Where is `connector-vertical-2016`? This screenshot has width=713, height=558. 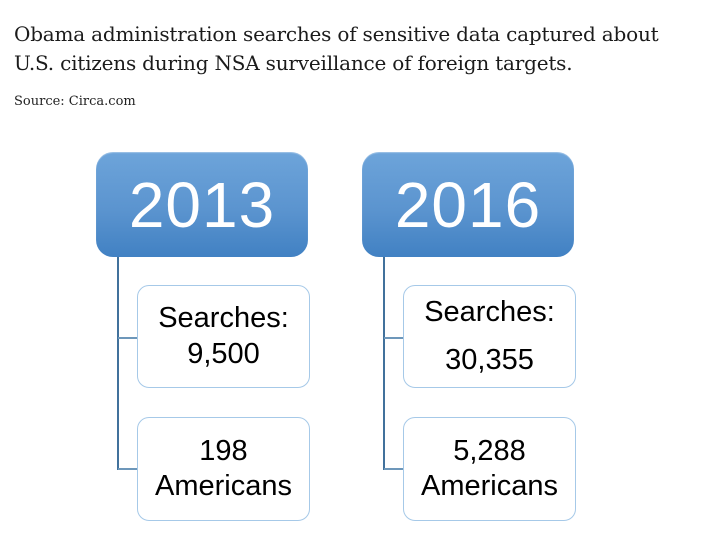
connector-vertical-2016 is located at coordinates (384, 363).